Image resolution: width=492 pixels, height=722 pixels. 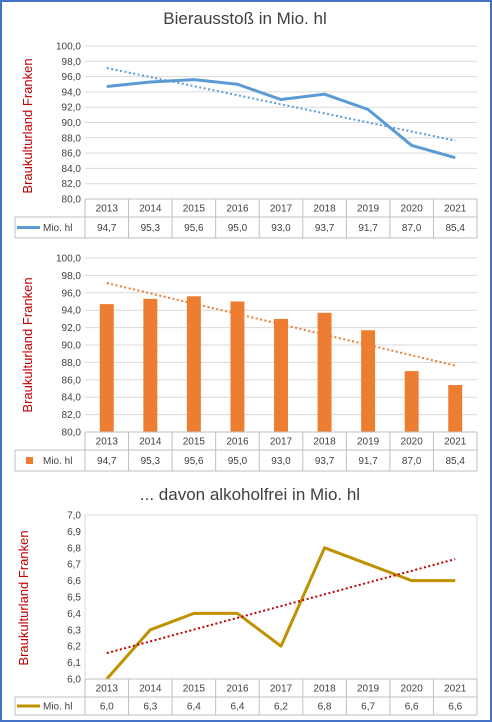 I want to click on y-tick-label: 6,2, so click(x=74, y=647).